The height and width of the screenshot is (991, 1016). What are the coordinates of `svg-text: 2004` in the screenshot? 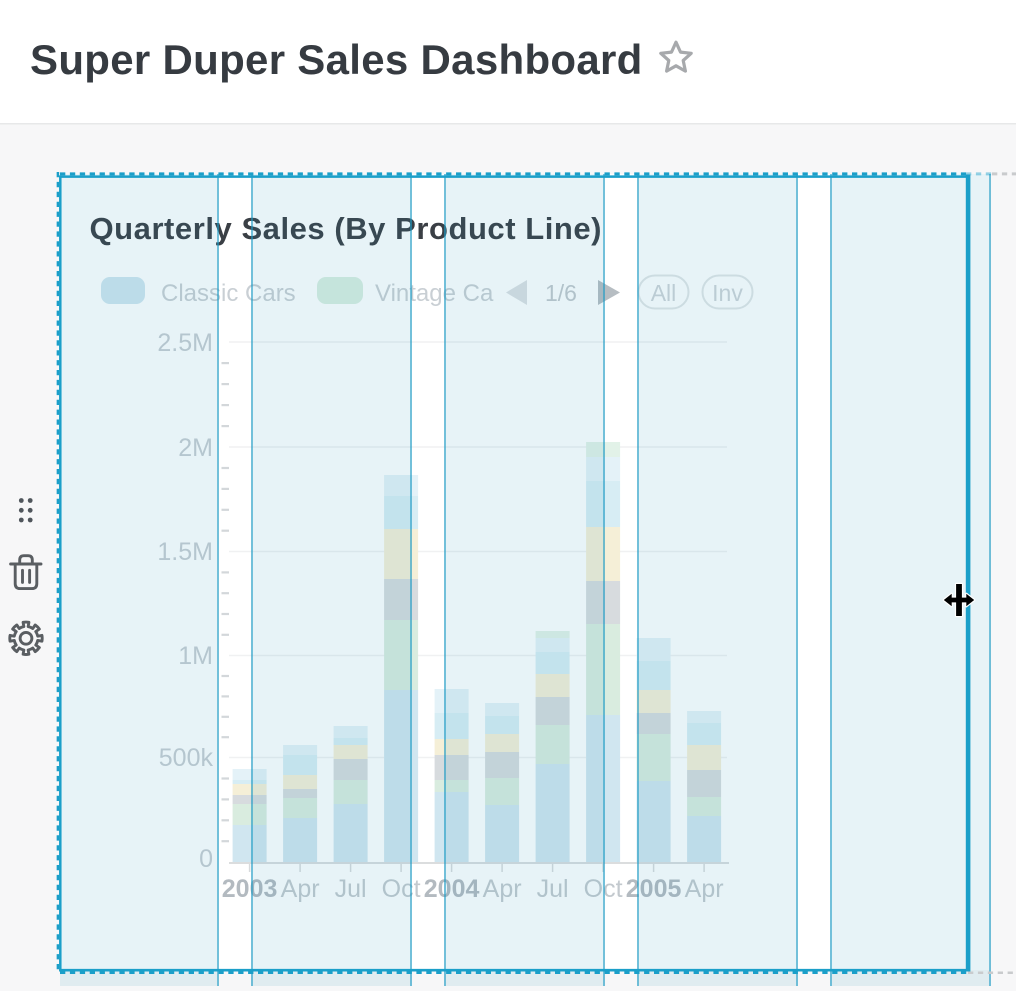 It's located at (452, 889).